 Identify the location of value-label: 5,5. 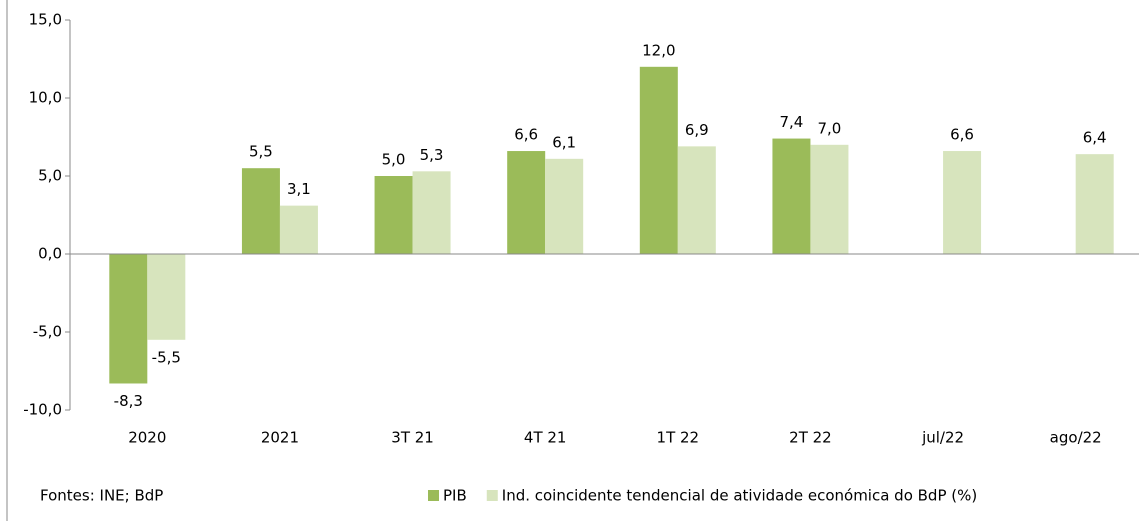
(261, 152).